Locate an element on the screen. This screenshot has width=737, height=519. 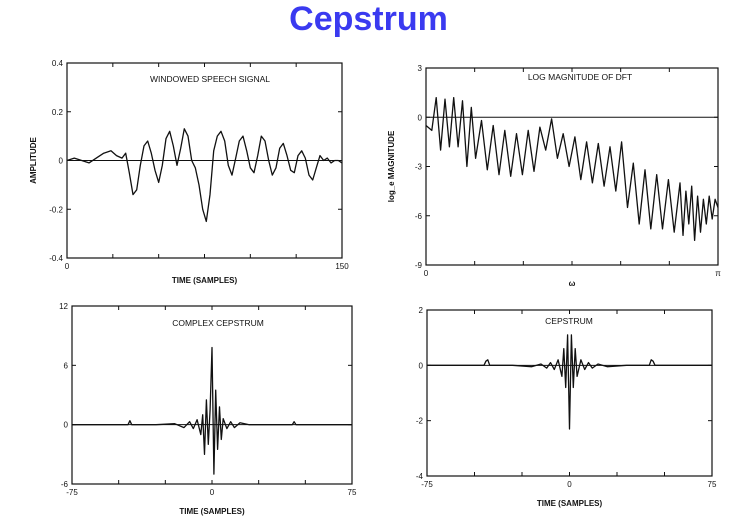
y-tick-label: 0.2 is located at coordinates (58, 112).